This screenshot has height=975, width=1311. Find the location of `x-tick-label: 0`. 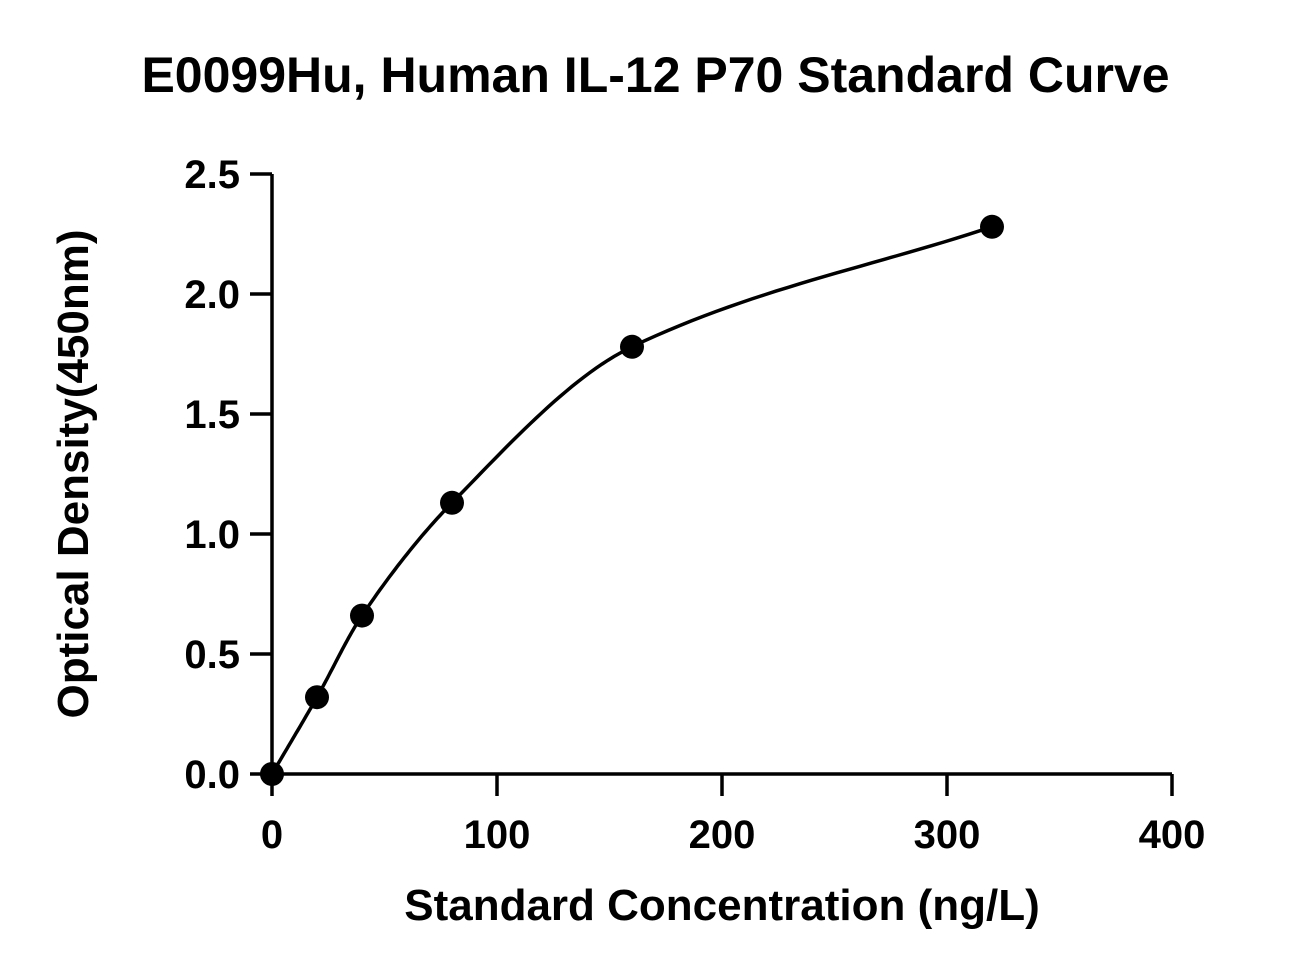

x-tick-label: 0 is located at coordinates (272, 835).